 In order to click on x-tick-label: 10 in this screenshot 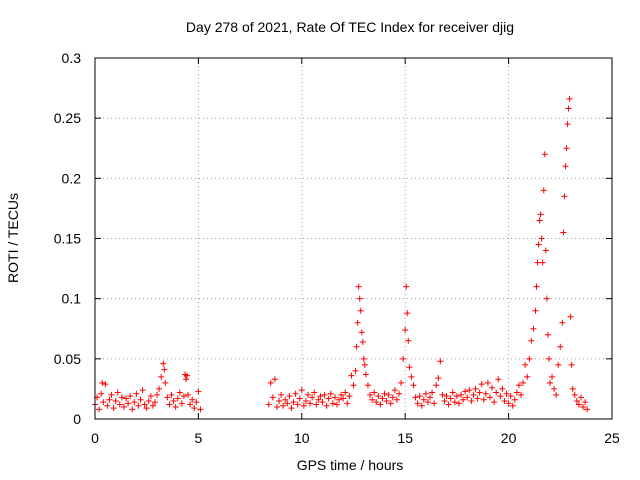, I will do `click(302, 438)`.